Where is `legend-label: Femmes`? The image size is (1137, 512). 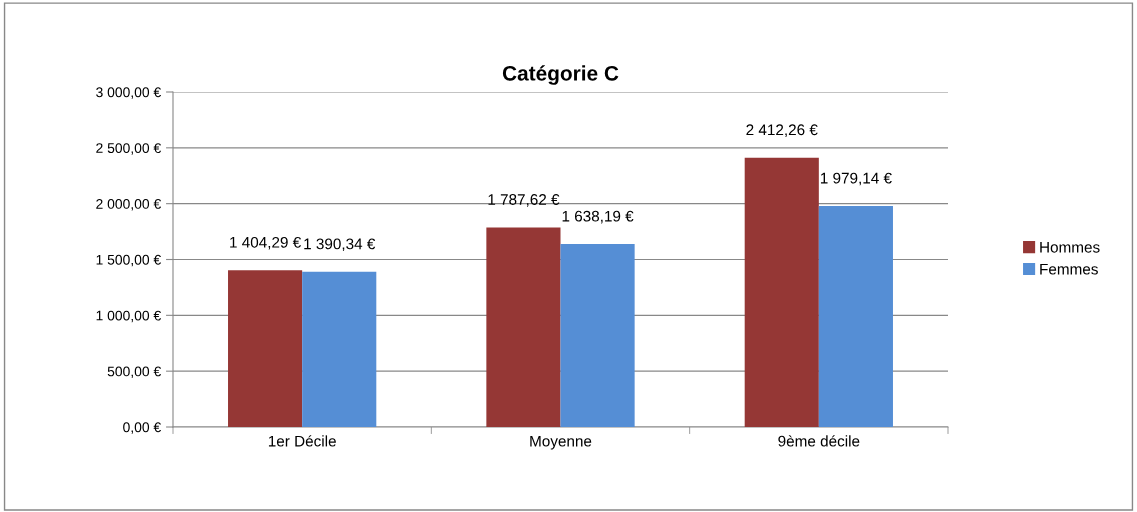 legend-label: Femmes is located at coordinates (1069, 269).